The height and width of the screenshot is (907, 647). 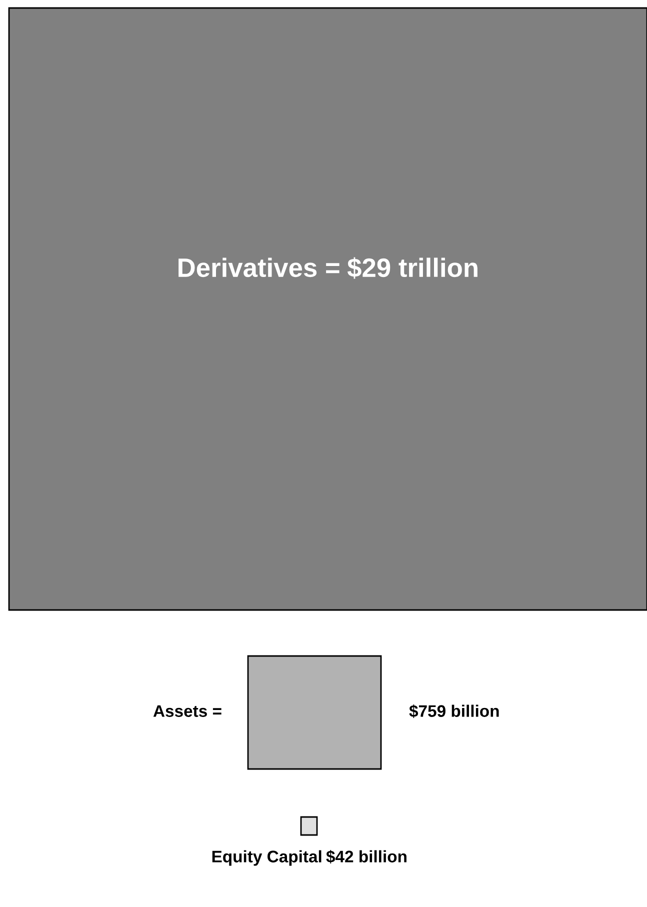 What do you see at coordinates (267, 858) in the screenshot?
I see `category-label: Equity Capital` at bounding box center [267, 858].